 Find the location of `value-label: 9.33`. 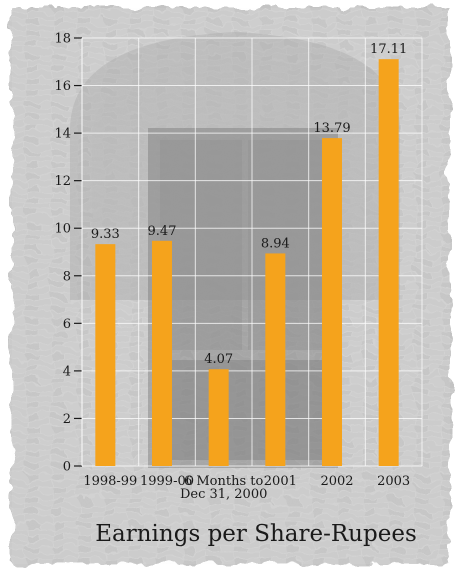

value-label: 9.33 is located at coordinates (105, 234).